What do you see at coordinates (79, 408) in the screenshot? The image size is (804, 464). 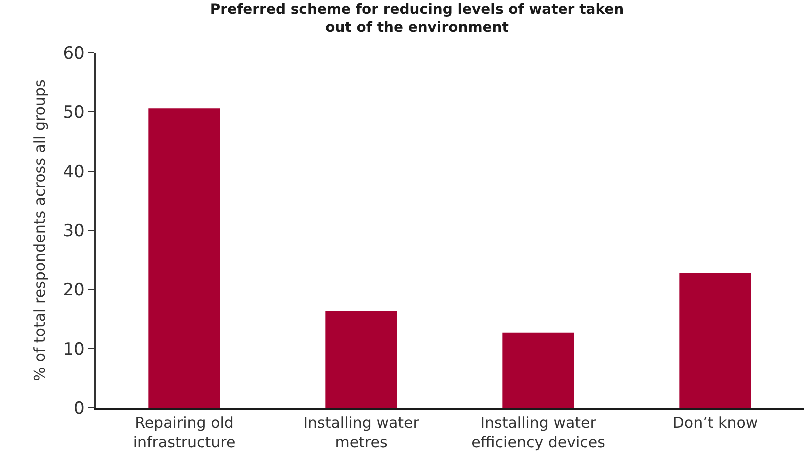 I see `y-tick-label: 0` at bounding box center [79, 408].